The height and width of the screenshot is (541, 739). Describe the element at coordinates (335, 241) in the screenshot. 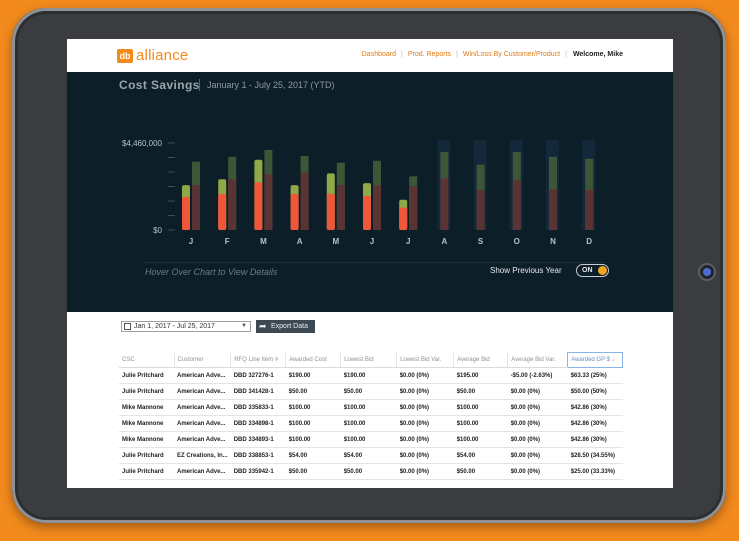

I see `x-tick-label: M` at that location.